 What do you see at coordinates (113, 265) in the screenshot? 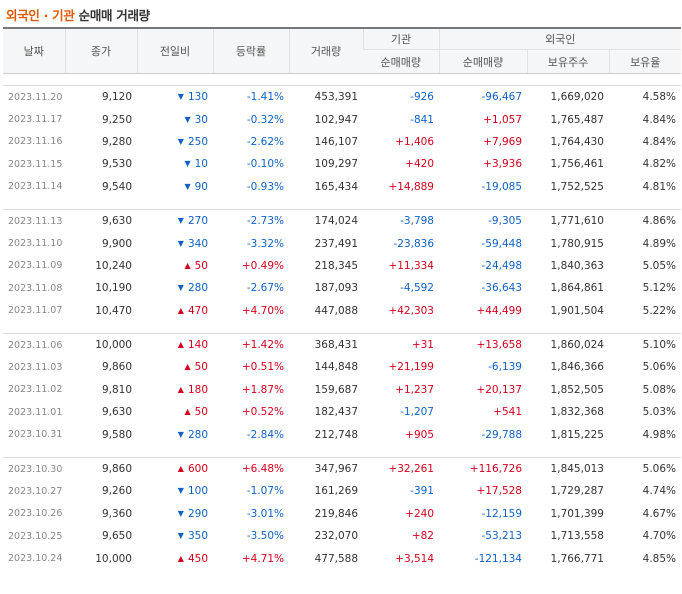
I see `close-cell: 10,240` at bounding box center [113, 265].